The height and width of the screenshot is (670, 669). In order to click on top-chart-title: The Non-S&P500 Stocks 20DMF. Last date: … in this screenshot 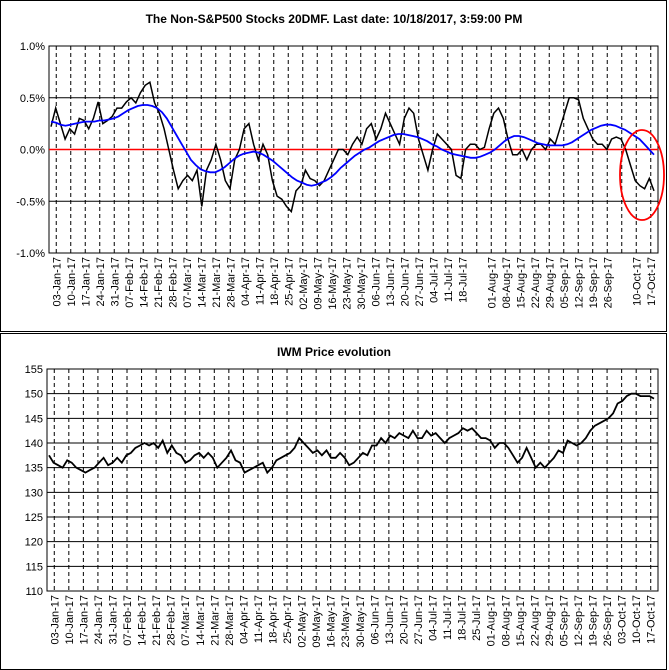, I will do `click(334, 19)`.